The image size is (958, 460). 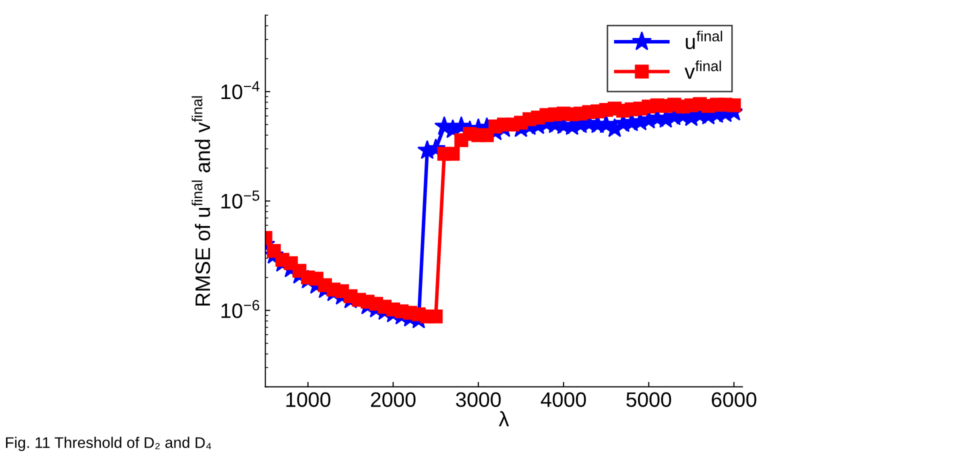 I want to click on x-tick-label: 6000, so click(x=734, y=400).